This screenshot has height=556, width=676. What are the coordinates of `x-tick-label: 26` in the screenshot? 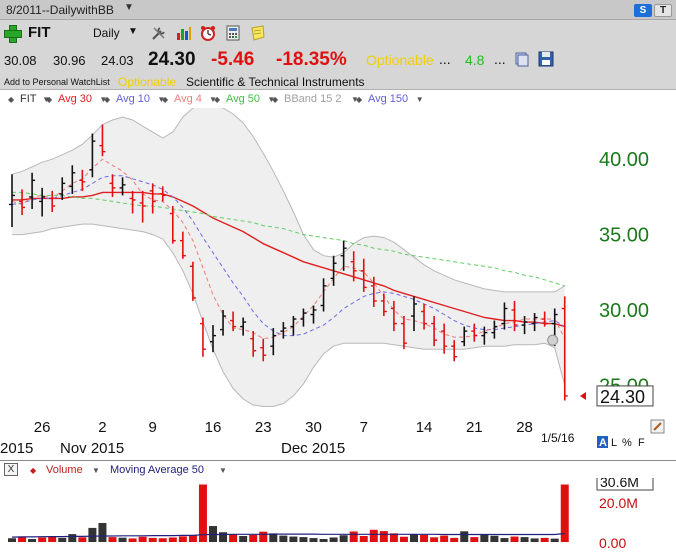 It's located at (42, 427).